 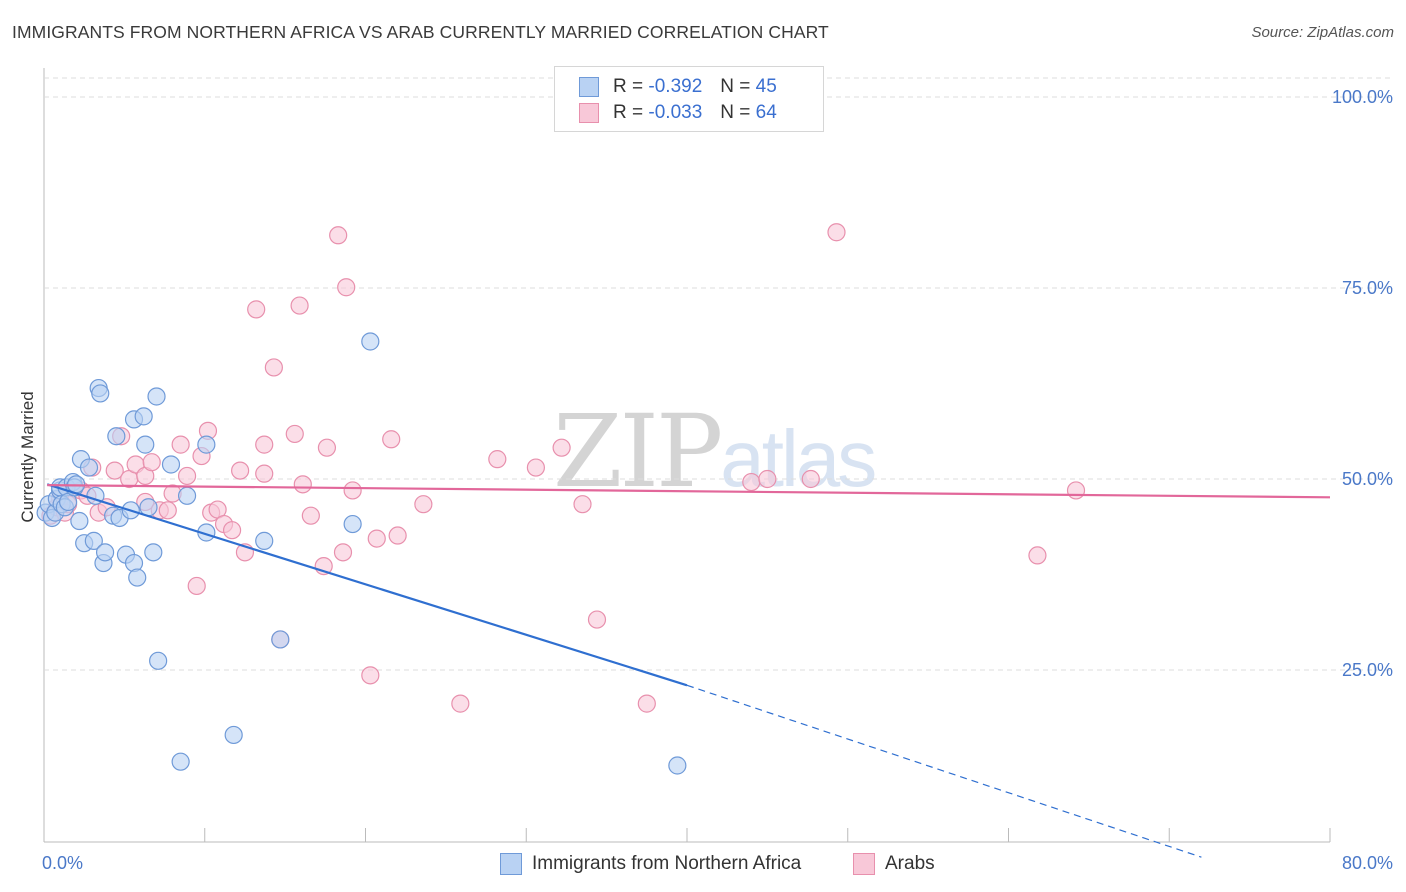 I want to click on legend-r-value: -0.033, so click(x=675, y=112).